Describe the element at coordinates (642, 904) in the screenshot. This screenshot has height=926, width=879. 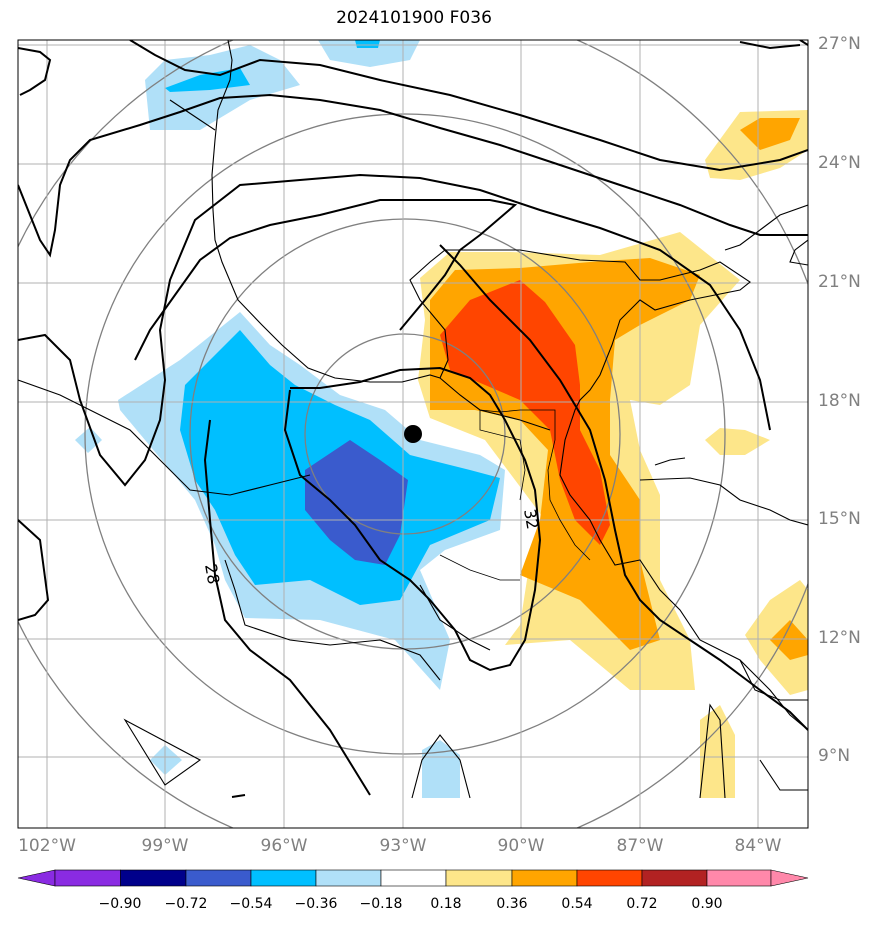
I see `colorbar-label: 0.72` at that location.